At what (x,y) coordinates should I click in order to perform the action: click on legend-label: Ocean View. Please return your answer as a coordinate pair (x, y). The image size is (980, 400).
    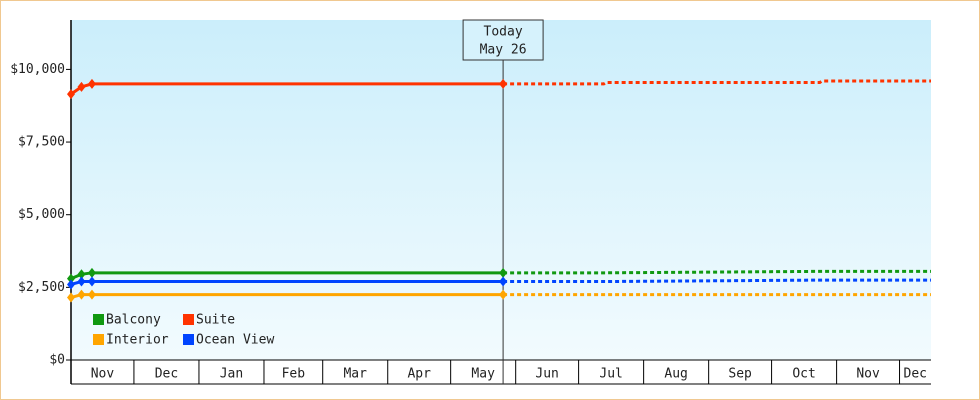
    Looking at the image, I should click on (235, 340).